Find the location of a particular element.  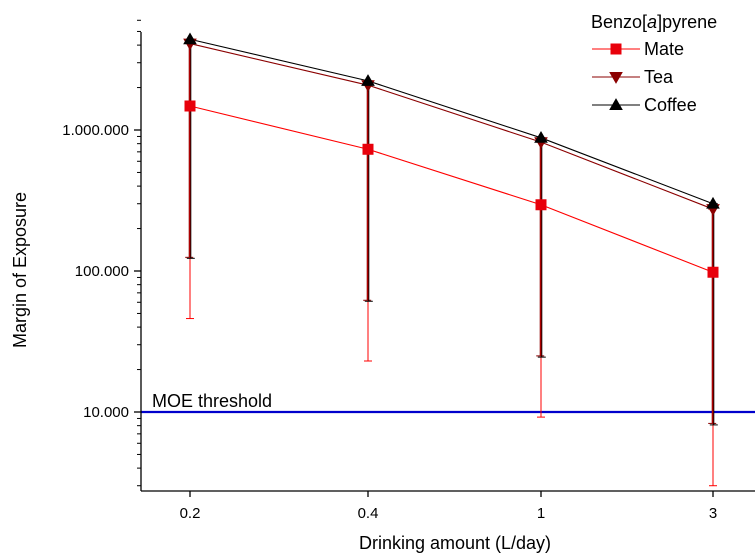

y-axis-title: Margin of Exposure is located at coordinates (20, 270).